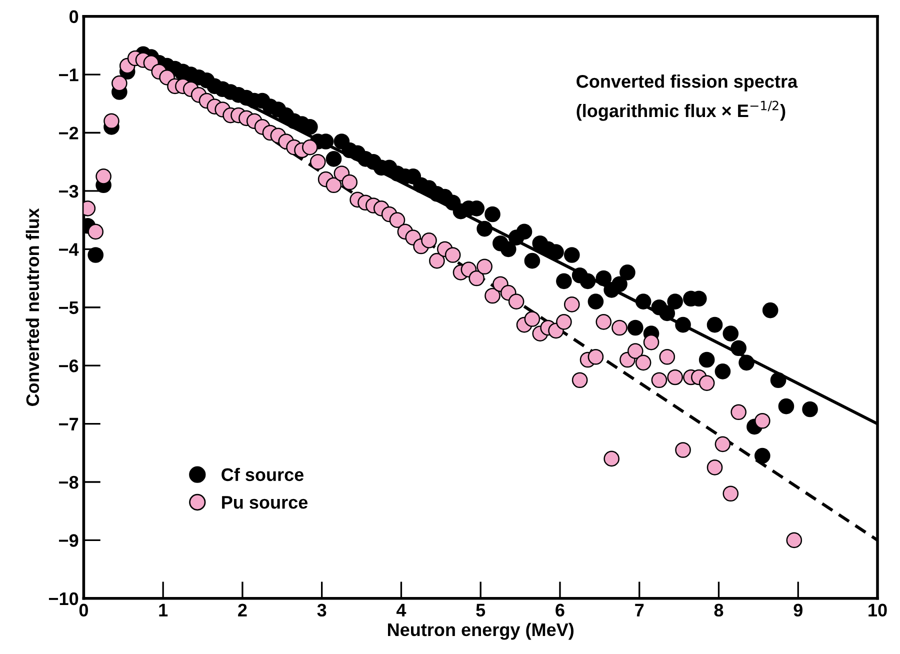  Describe the element at coordinates (687, 83) in the screenshot. I see `annotation: Converted fission spectra` at that location.